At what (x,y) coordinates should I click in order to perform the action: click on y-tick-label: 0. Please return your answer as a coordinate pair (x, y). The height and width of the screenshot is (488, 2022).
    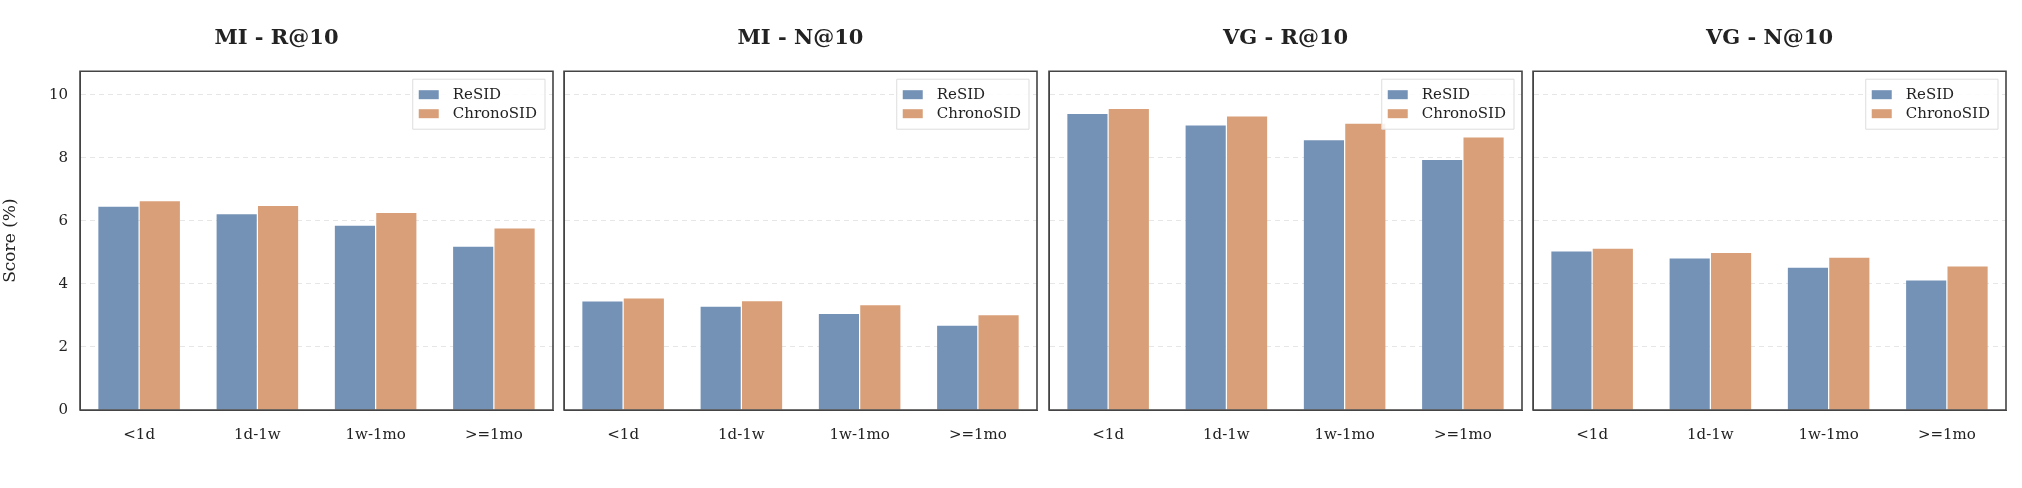
    Looking at the image, I should click on (63, 408).